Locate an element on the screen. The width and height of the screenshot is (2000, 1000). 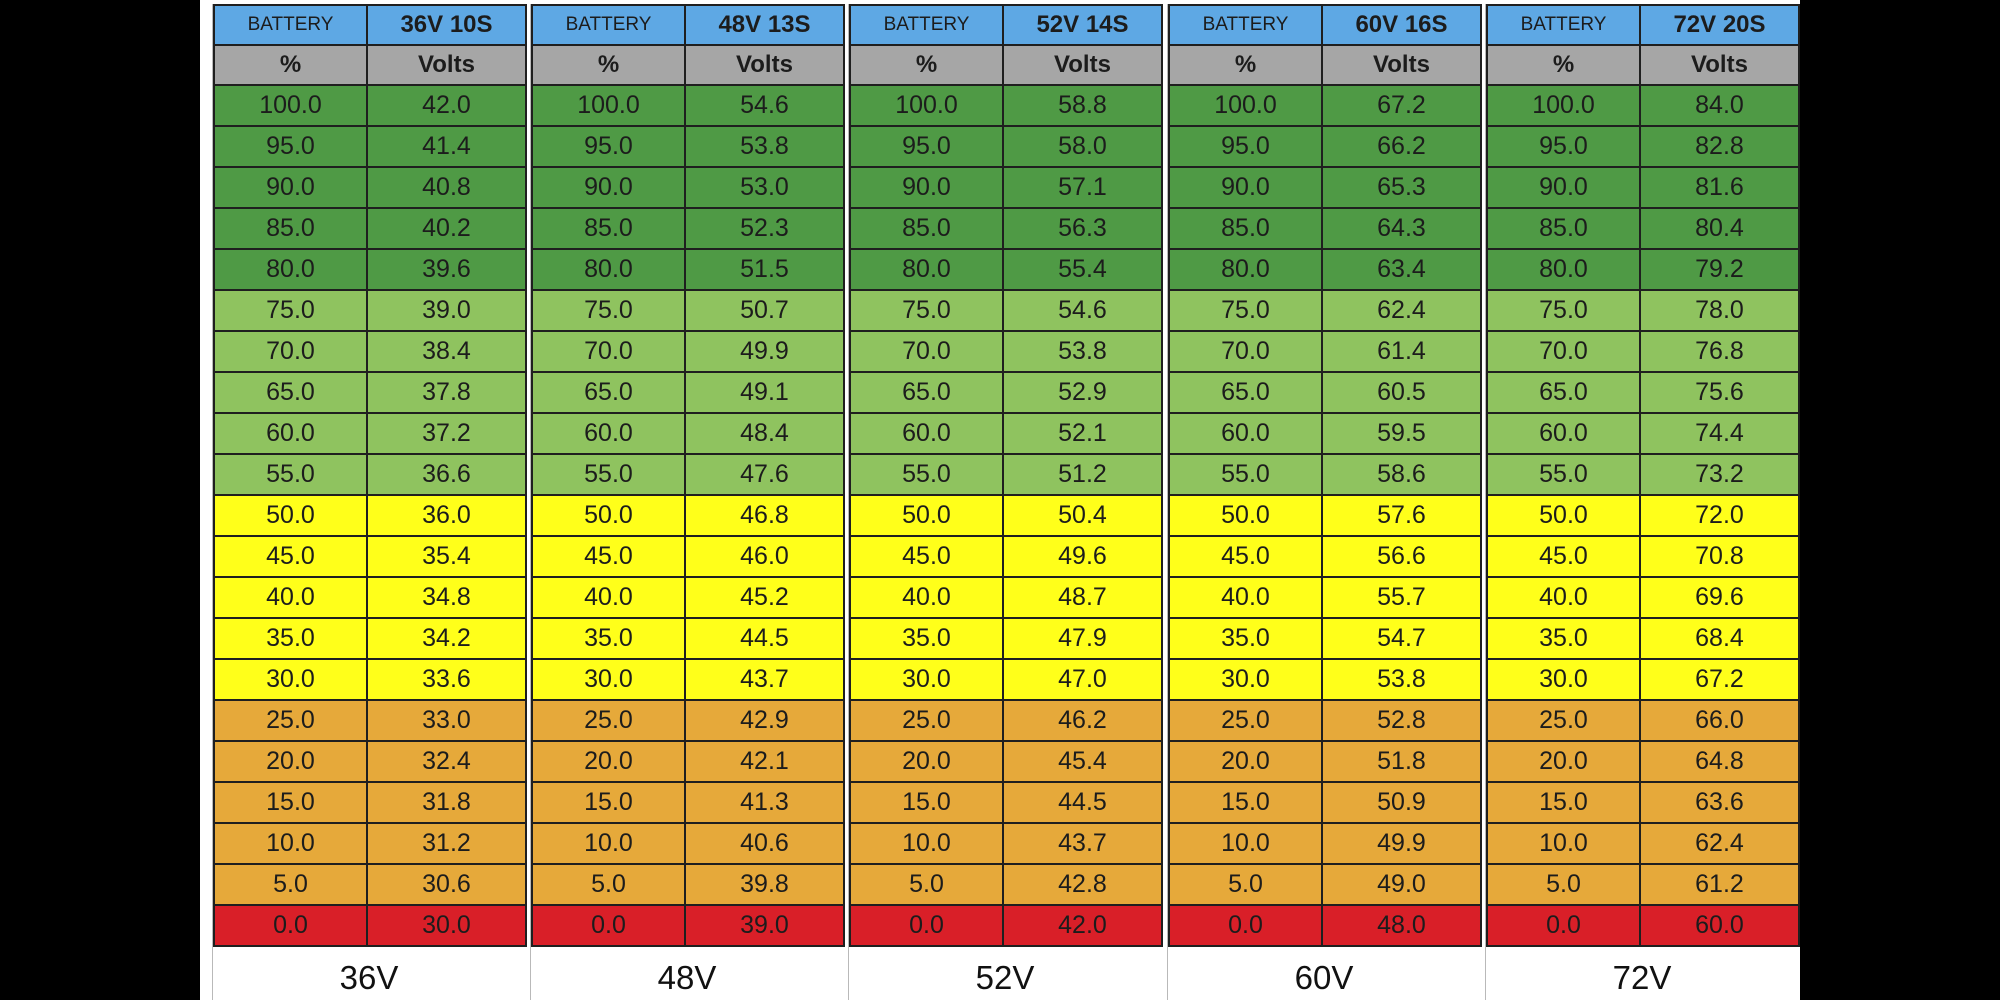
table-row: 100.0 42.0 is located at coordinates (370, 105).